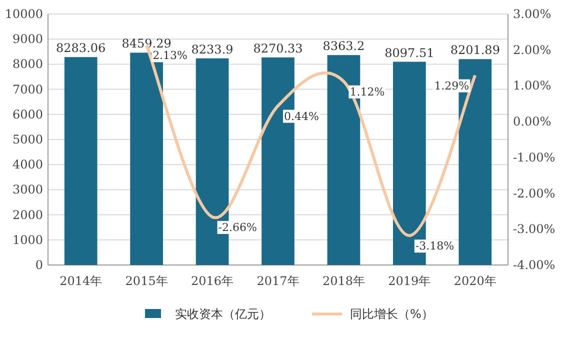  I want to click on bar, so click(81, 161).